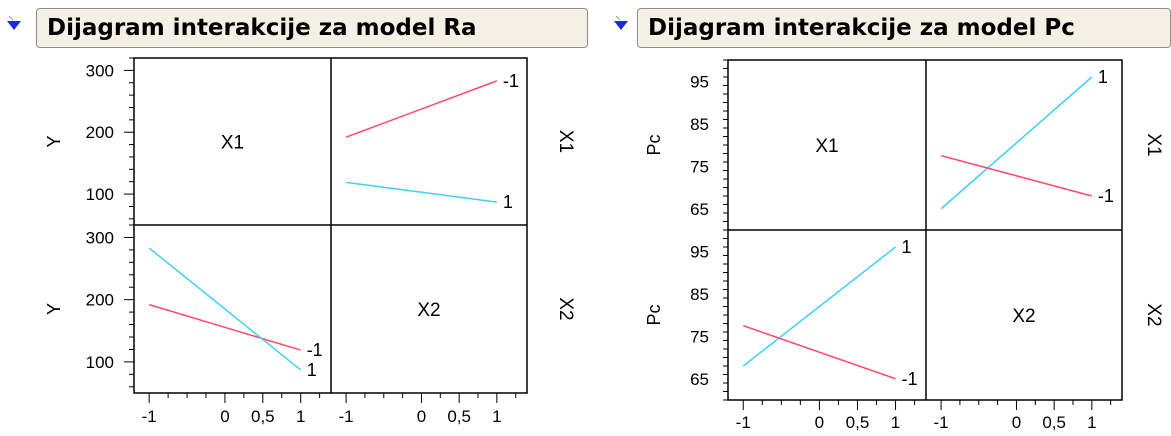 The width and height of the screenshot is (1171, 436). I want to click on chart-title: Dijagram interakcije za model Pc, so click(904, 28).